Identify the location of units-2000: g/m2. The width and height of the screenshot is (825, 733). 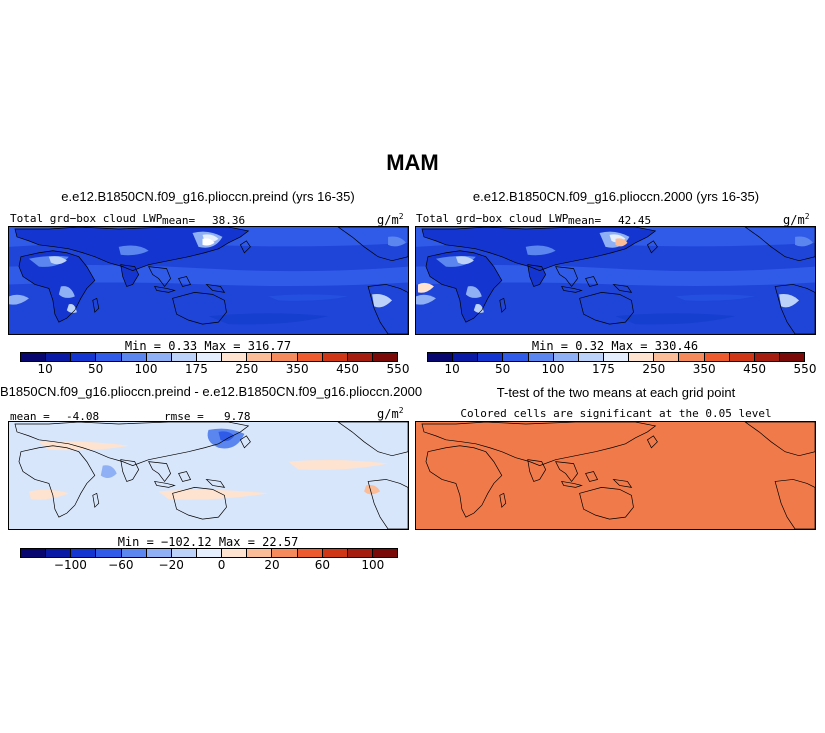
(796, 219).